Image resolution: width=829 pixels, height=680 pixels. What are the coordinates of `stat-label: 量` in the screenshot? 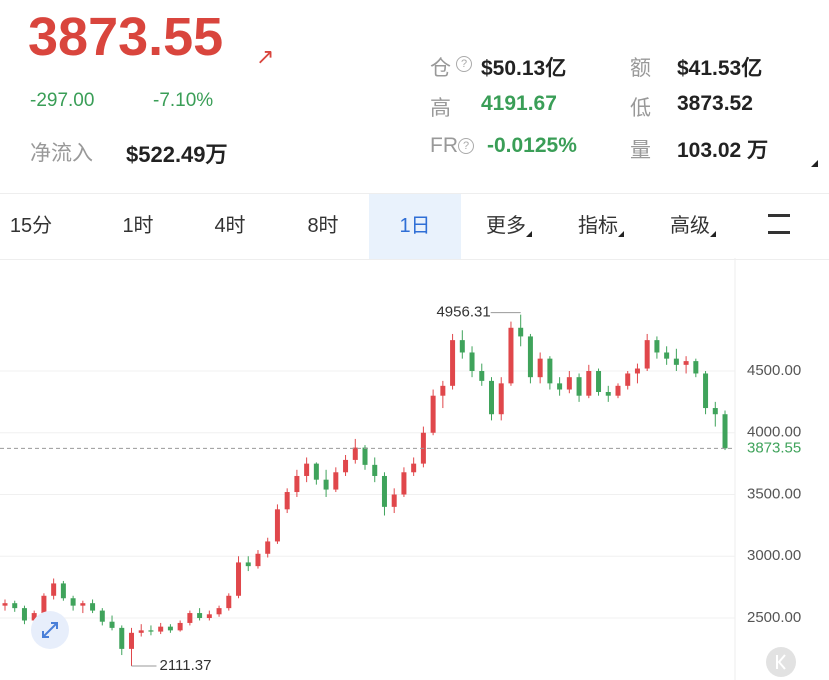 It's located at (640, 150).